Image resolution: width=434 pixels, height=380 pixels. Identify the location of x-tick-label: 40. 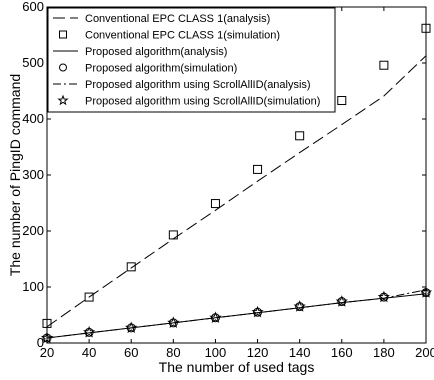
(89, 352).